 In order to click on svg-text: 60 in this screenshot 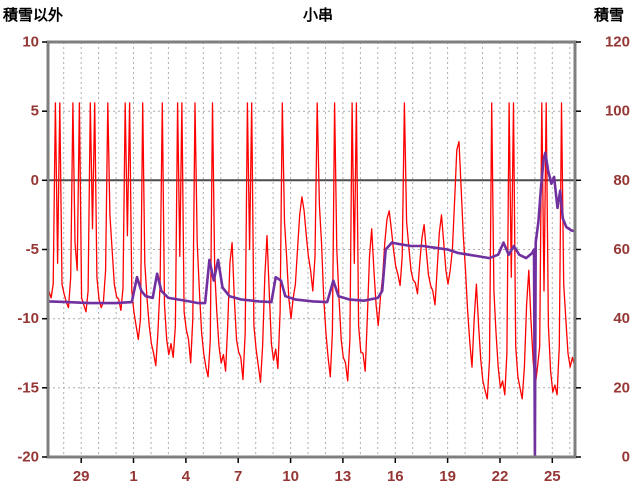, I will do `click(621, 249)`.